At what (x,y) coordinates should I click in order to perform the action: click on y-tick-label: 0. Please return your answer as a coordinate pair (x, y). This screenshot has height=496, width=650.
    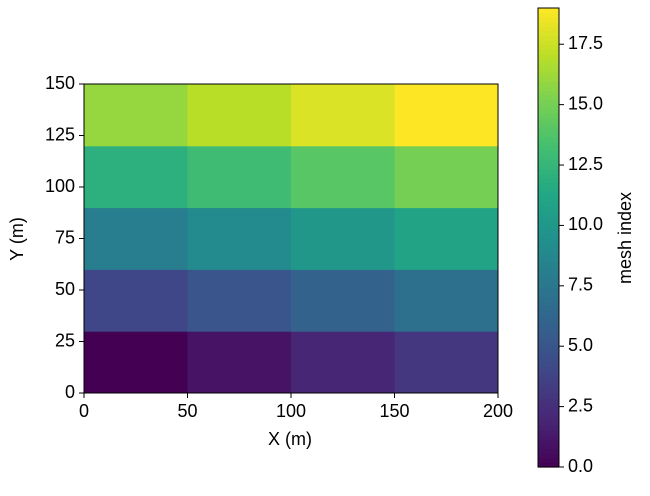
    Looking at the image, I should click on (70, 392).